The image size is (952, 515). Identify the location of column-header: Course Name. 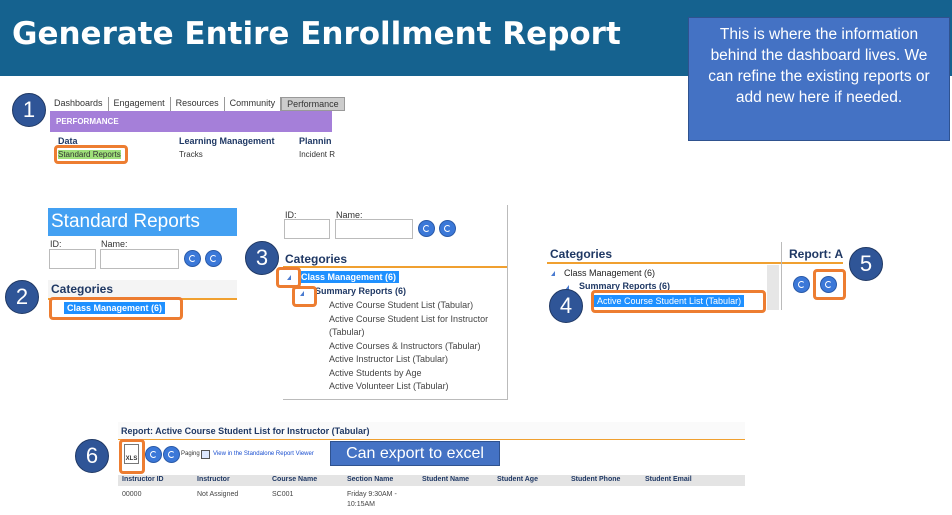
(295, 479).